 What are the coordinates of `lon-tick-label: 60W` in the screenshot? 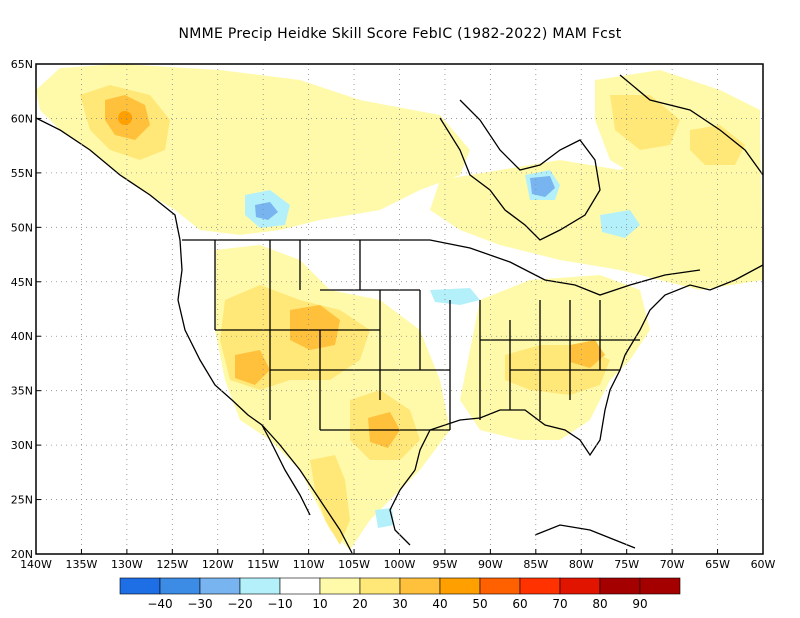 It's located at (763, 564).